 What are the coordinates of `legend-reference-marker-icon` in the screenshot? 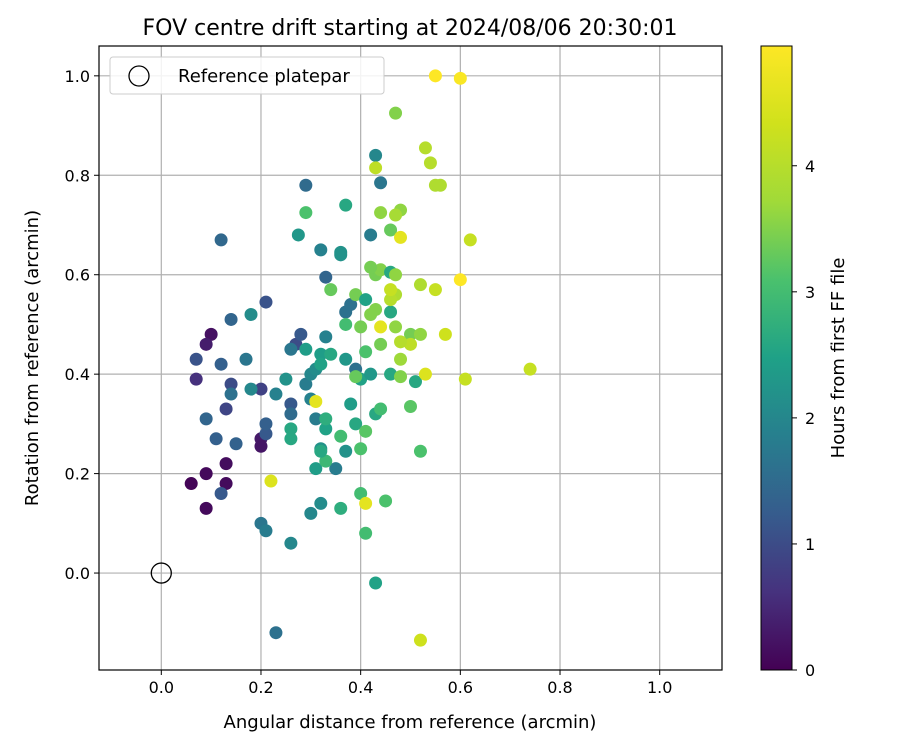 It's located at (139, 76).